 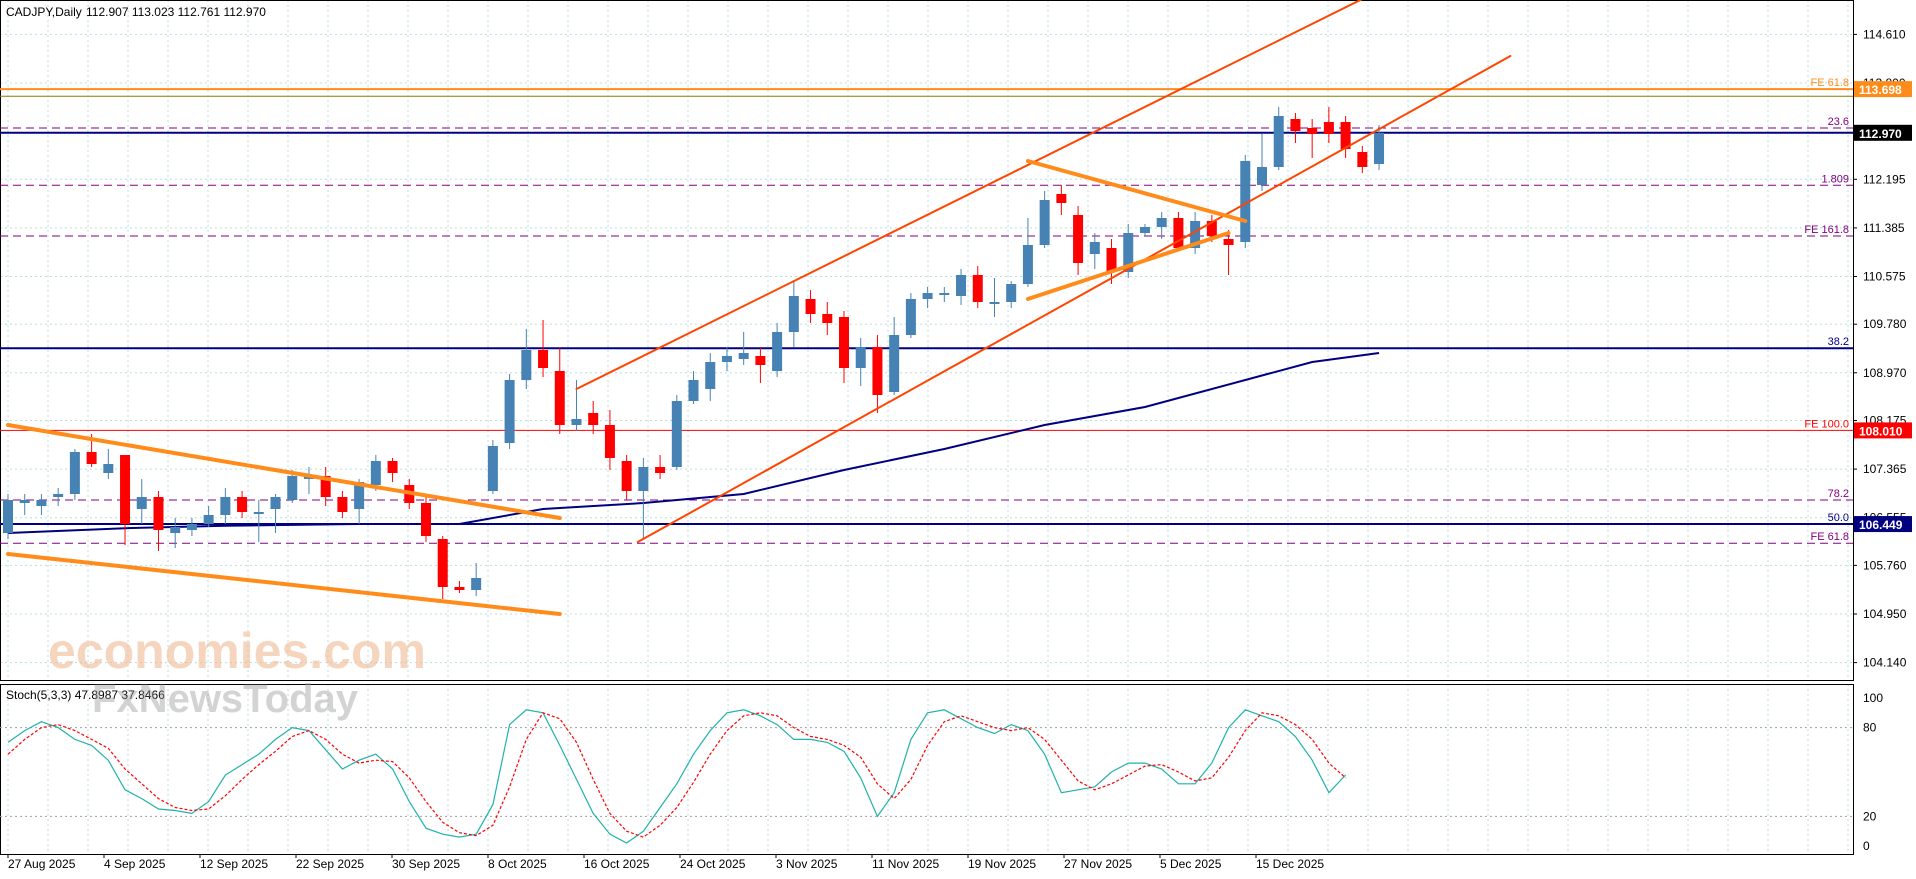 I want to click on price-tick-label: 110.575, so click(x=1884, y=277).